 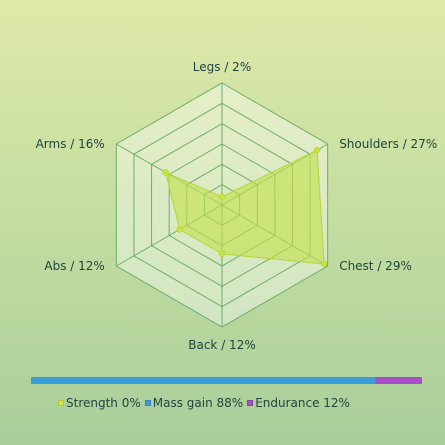 I want to click on legend: Strength 0% Mass gain 88% Endurance 12%, so click(x=204, y=403).